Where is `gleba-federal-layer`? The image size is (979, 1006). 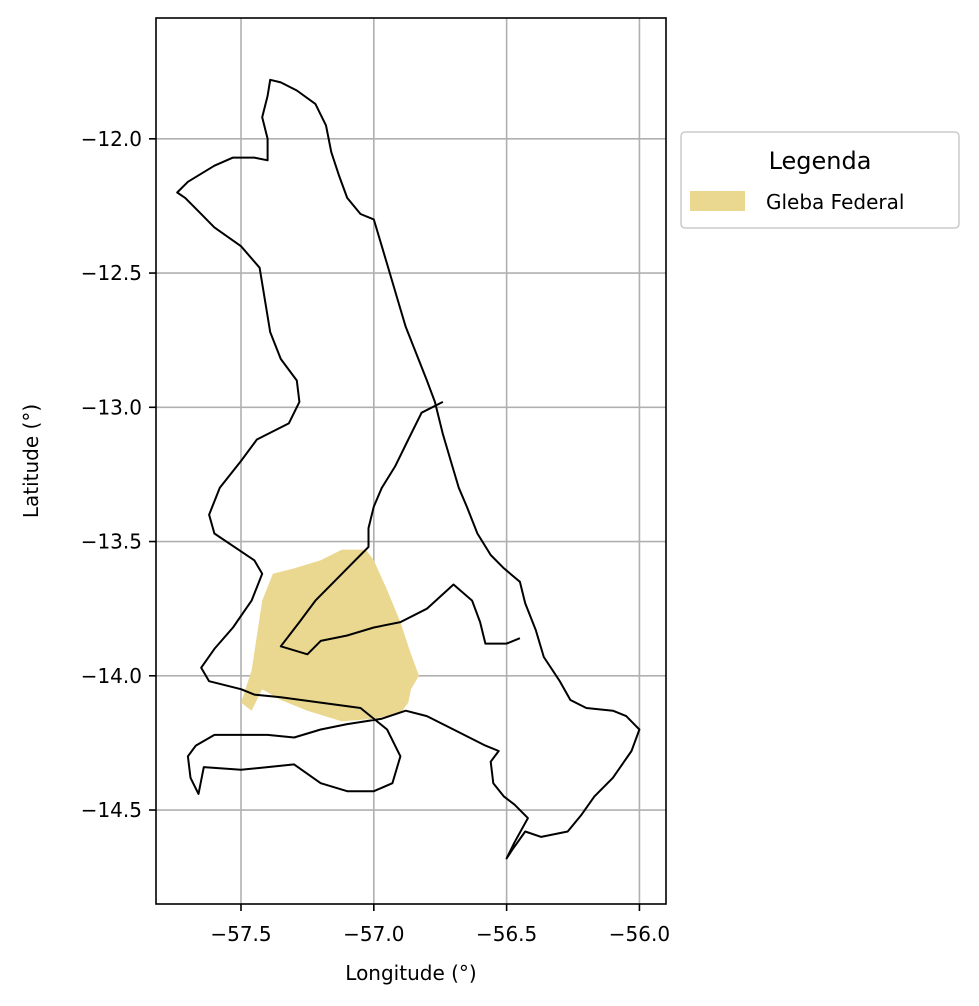
gleba-federal-layer is located at coordinates (330, 635).